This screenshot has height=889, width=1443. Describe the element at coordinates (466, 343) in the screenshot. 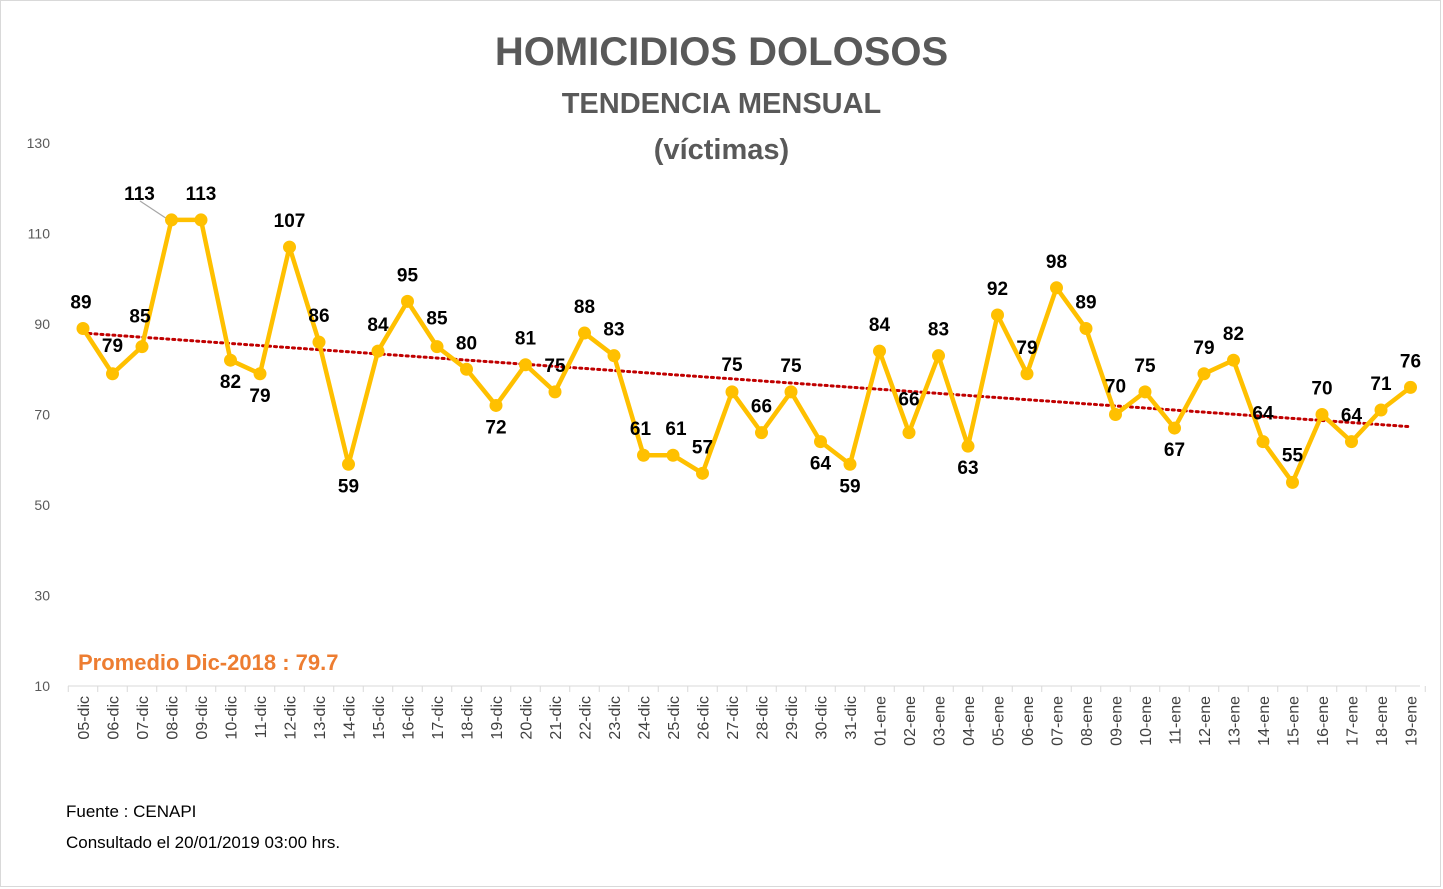

I see `data-label: 80` at that location.